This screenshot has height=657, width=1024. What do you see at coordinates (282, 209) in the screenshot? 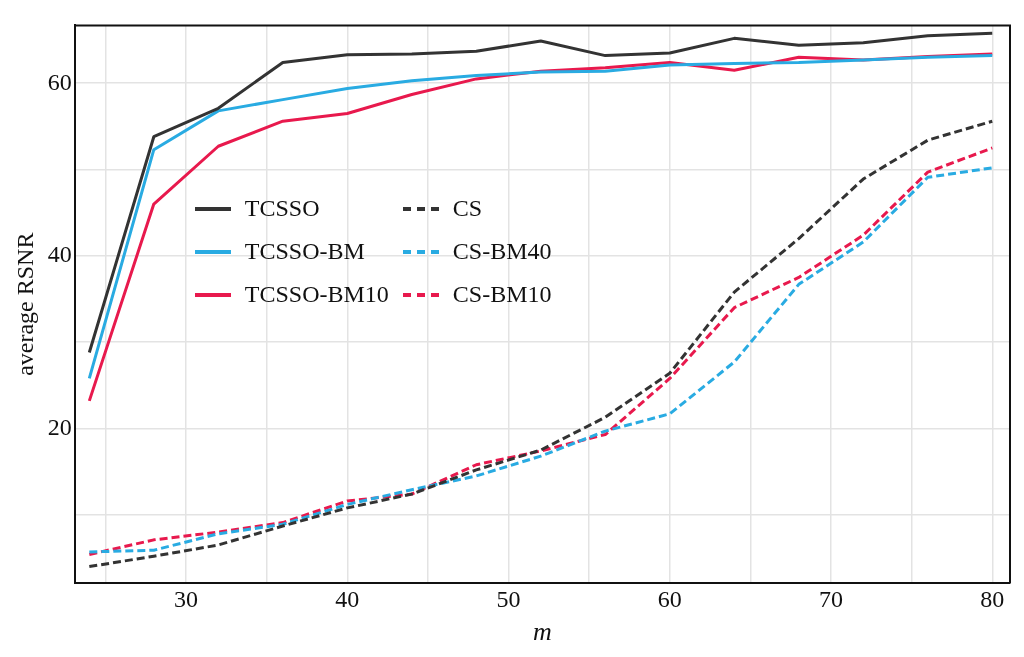
I see `legend-label: TCSSO` at bounding box center [282, 209].